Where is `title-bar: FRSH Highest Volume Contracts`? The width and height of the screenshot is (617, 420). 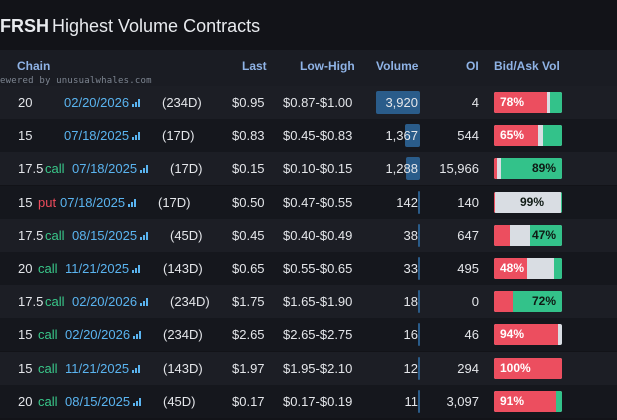 title-bar: FRSH Highest Volume Contracts is located at coordinates (308, 25).